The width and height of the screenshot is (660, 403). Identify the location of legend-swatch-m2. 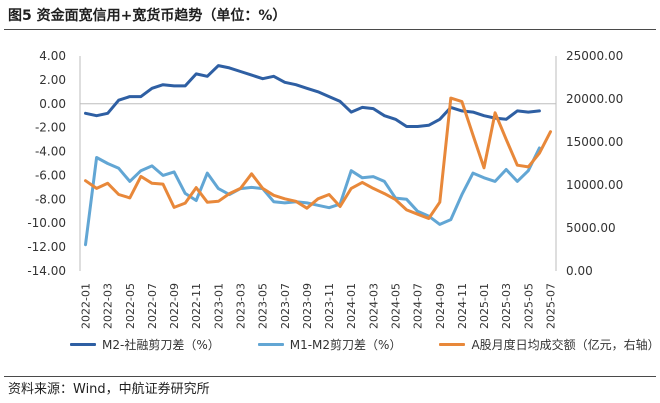
(83, 344).